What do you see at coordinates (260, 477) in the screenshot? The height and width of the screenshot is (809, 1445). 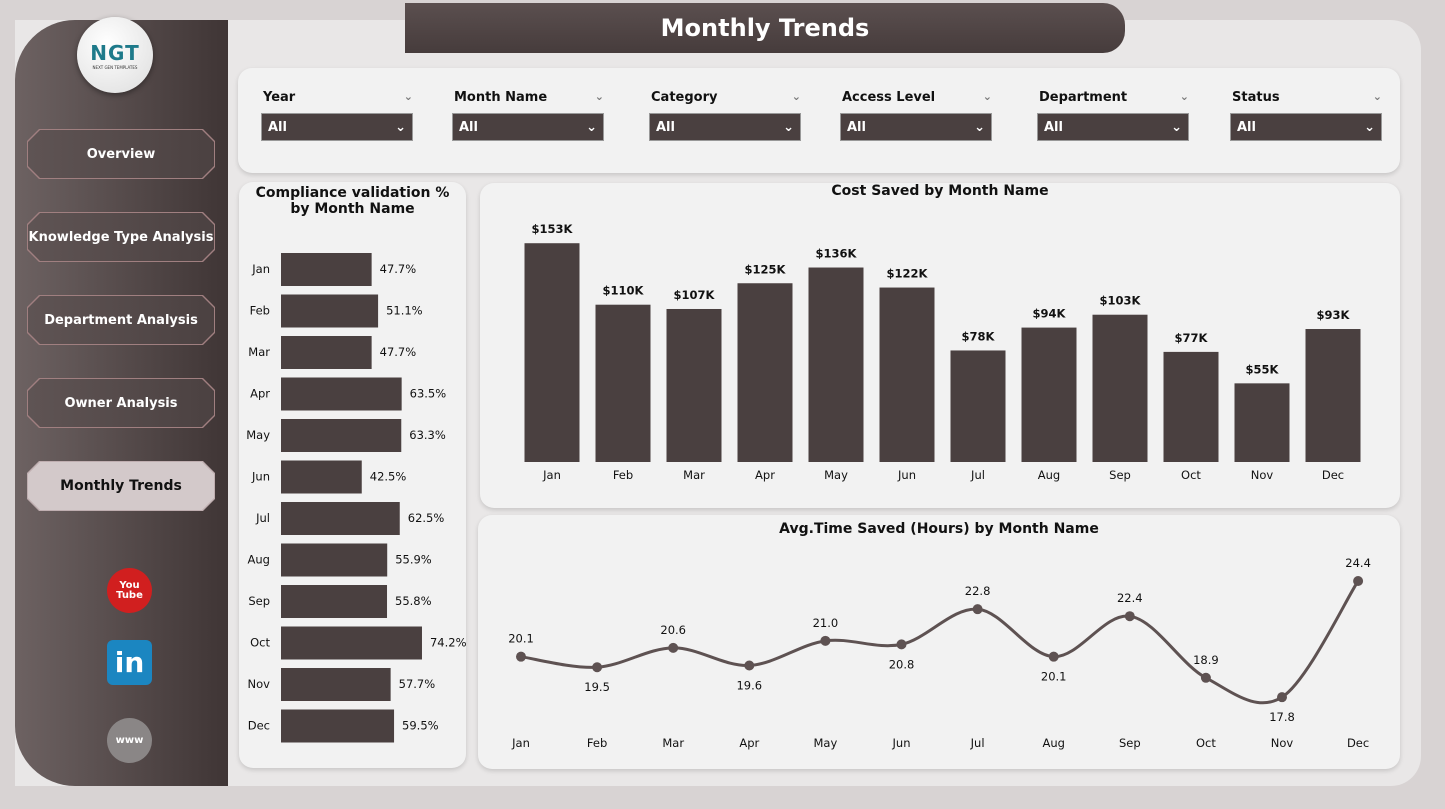 I see `compliance-month-label: Jun` at bounding box center [260, 477].